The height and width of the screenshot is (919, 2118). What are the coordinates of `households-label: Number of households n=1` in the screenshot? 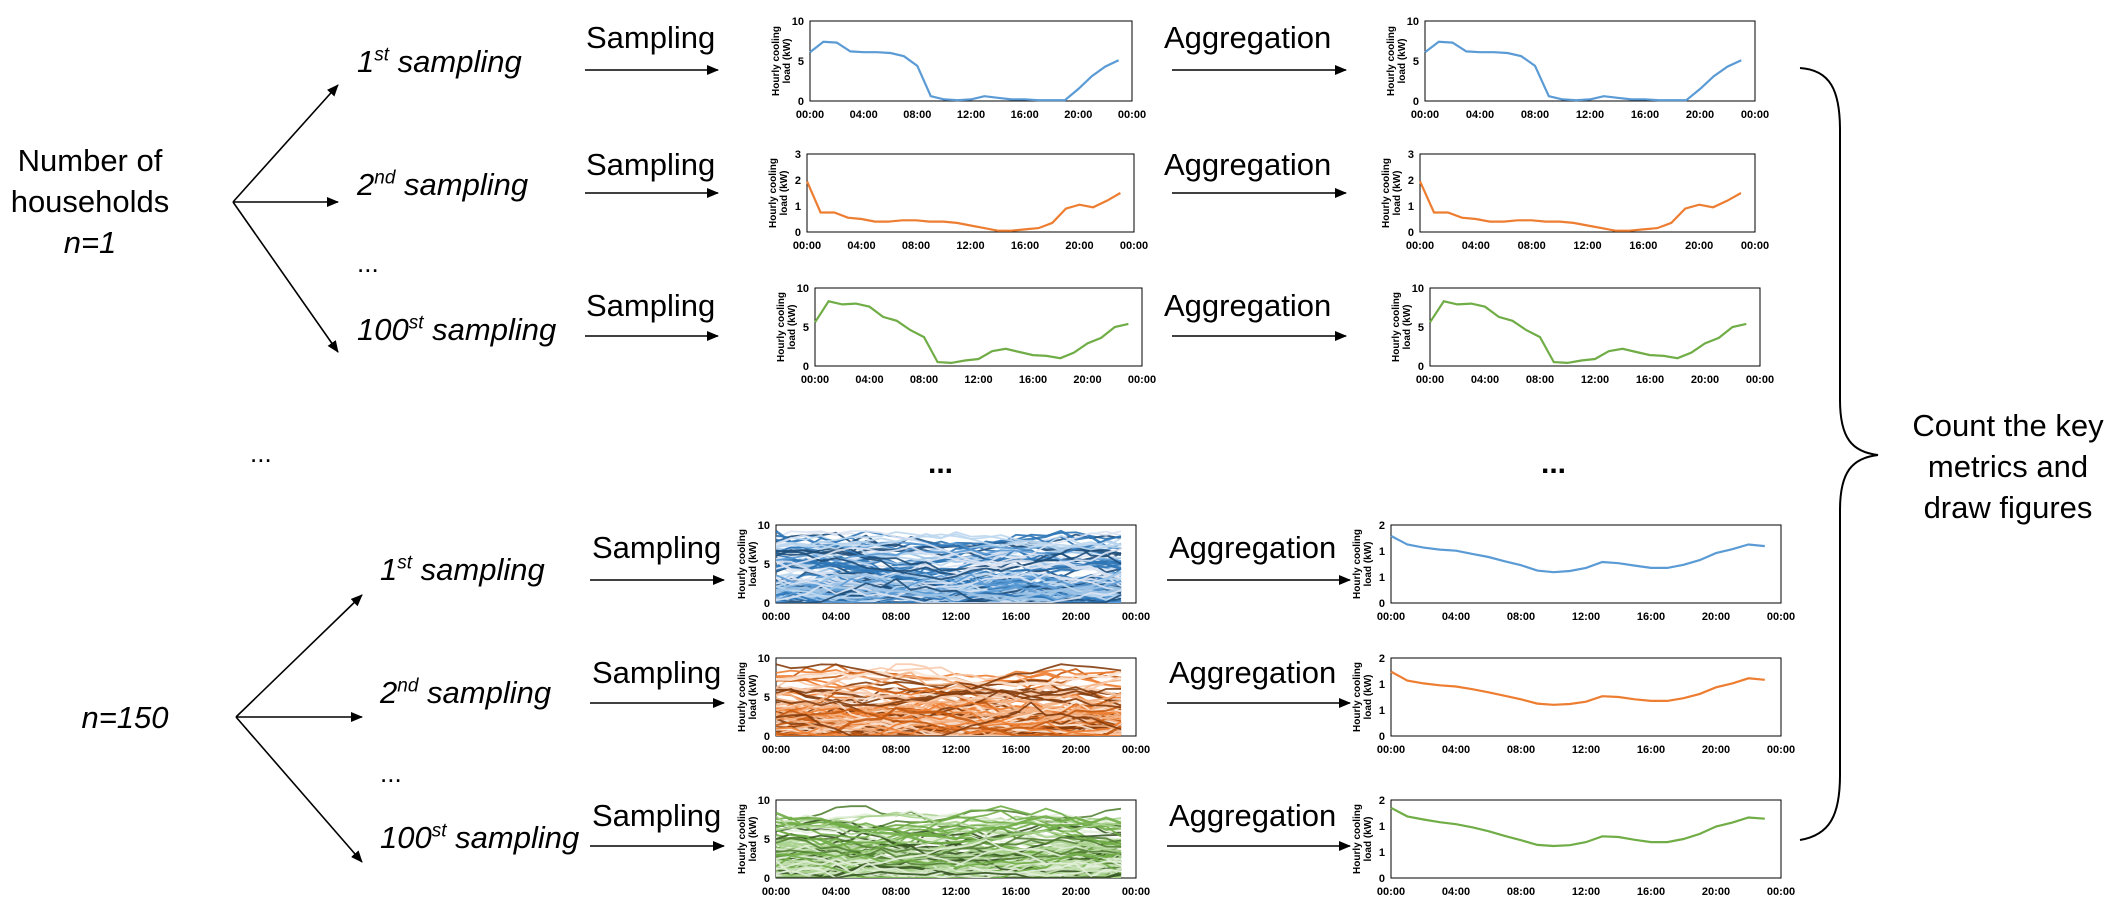 It's located at (95, 201).